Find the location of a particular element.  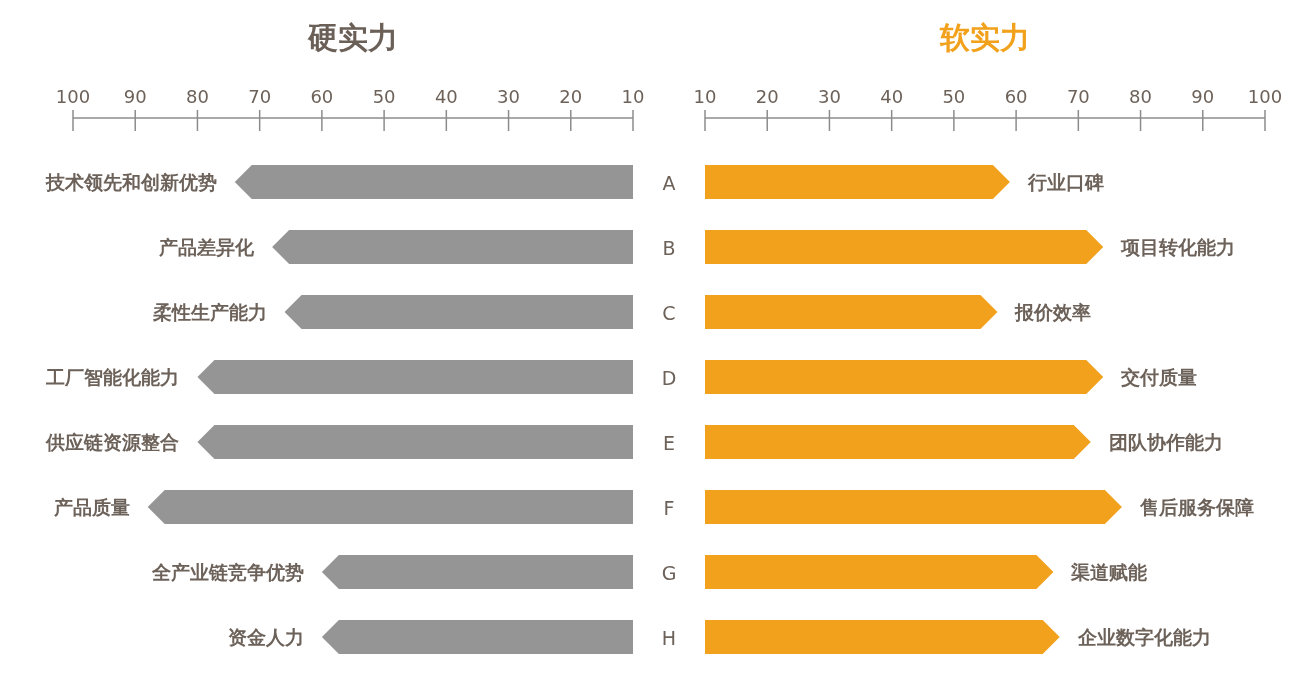

text: B is located at coordinates (669, 248).